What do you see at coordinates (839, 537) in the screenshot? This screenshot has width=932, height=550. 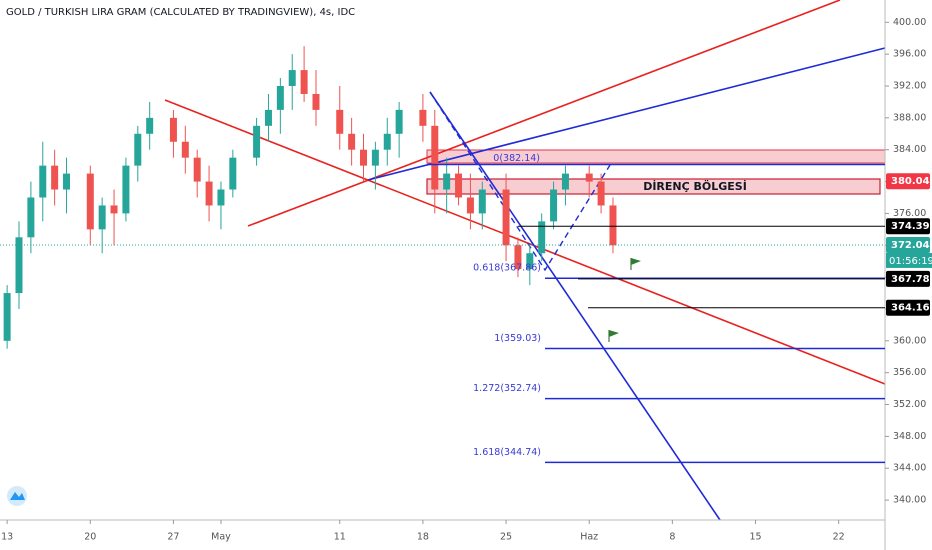 I see `x-tick-label: 22` at bounding box center [839, 537].